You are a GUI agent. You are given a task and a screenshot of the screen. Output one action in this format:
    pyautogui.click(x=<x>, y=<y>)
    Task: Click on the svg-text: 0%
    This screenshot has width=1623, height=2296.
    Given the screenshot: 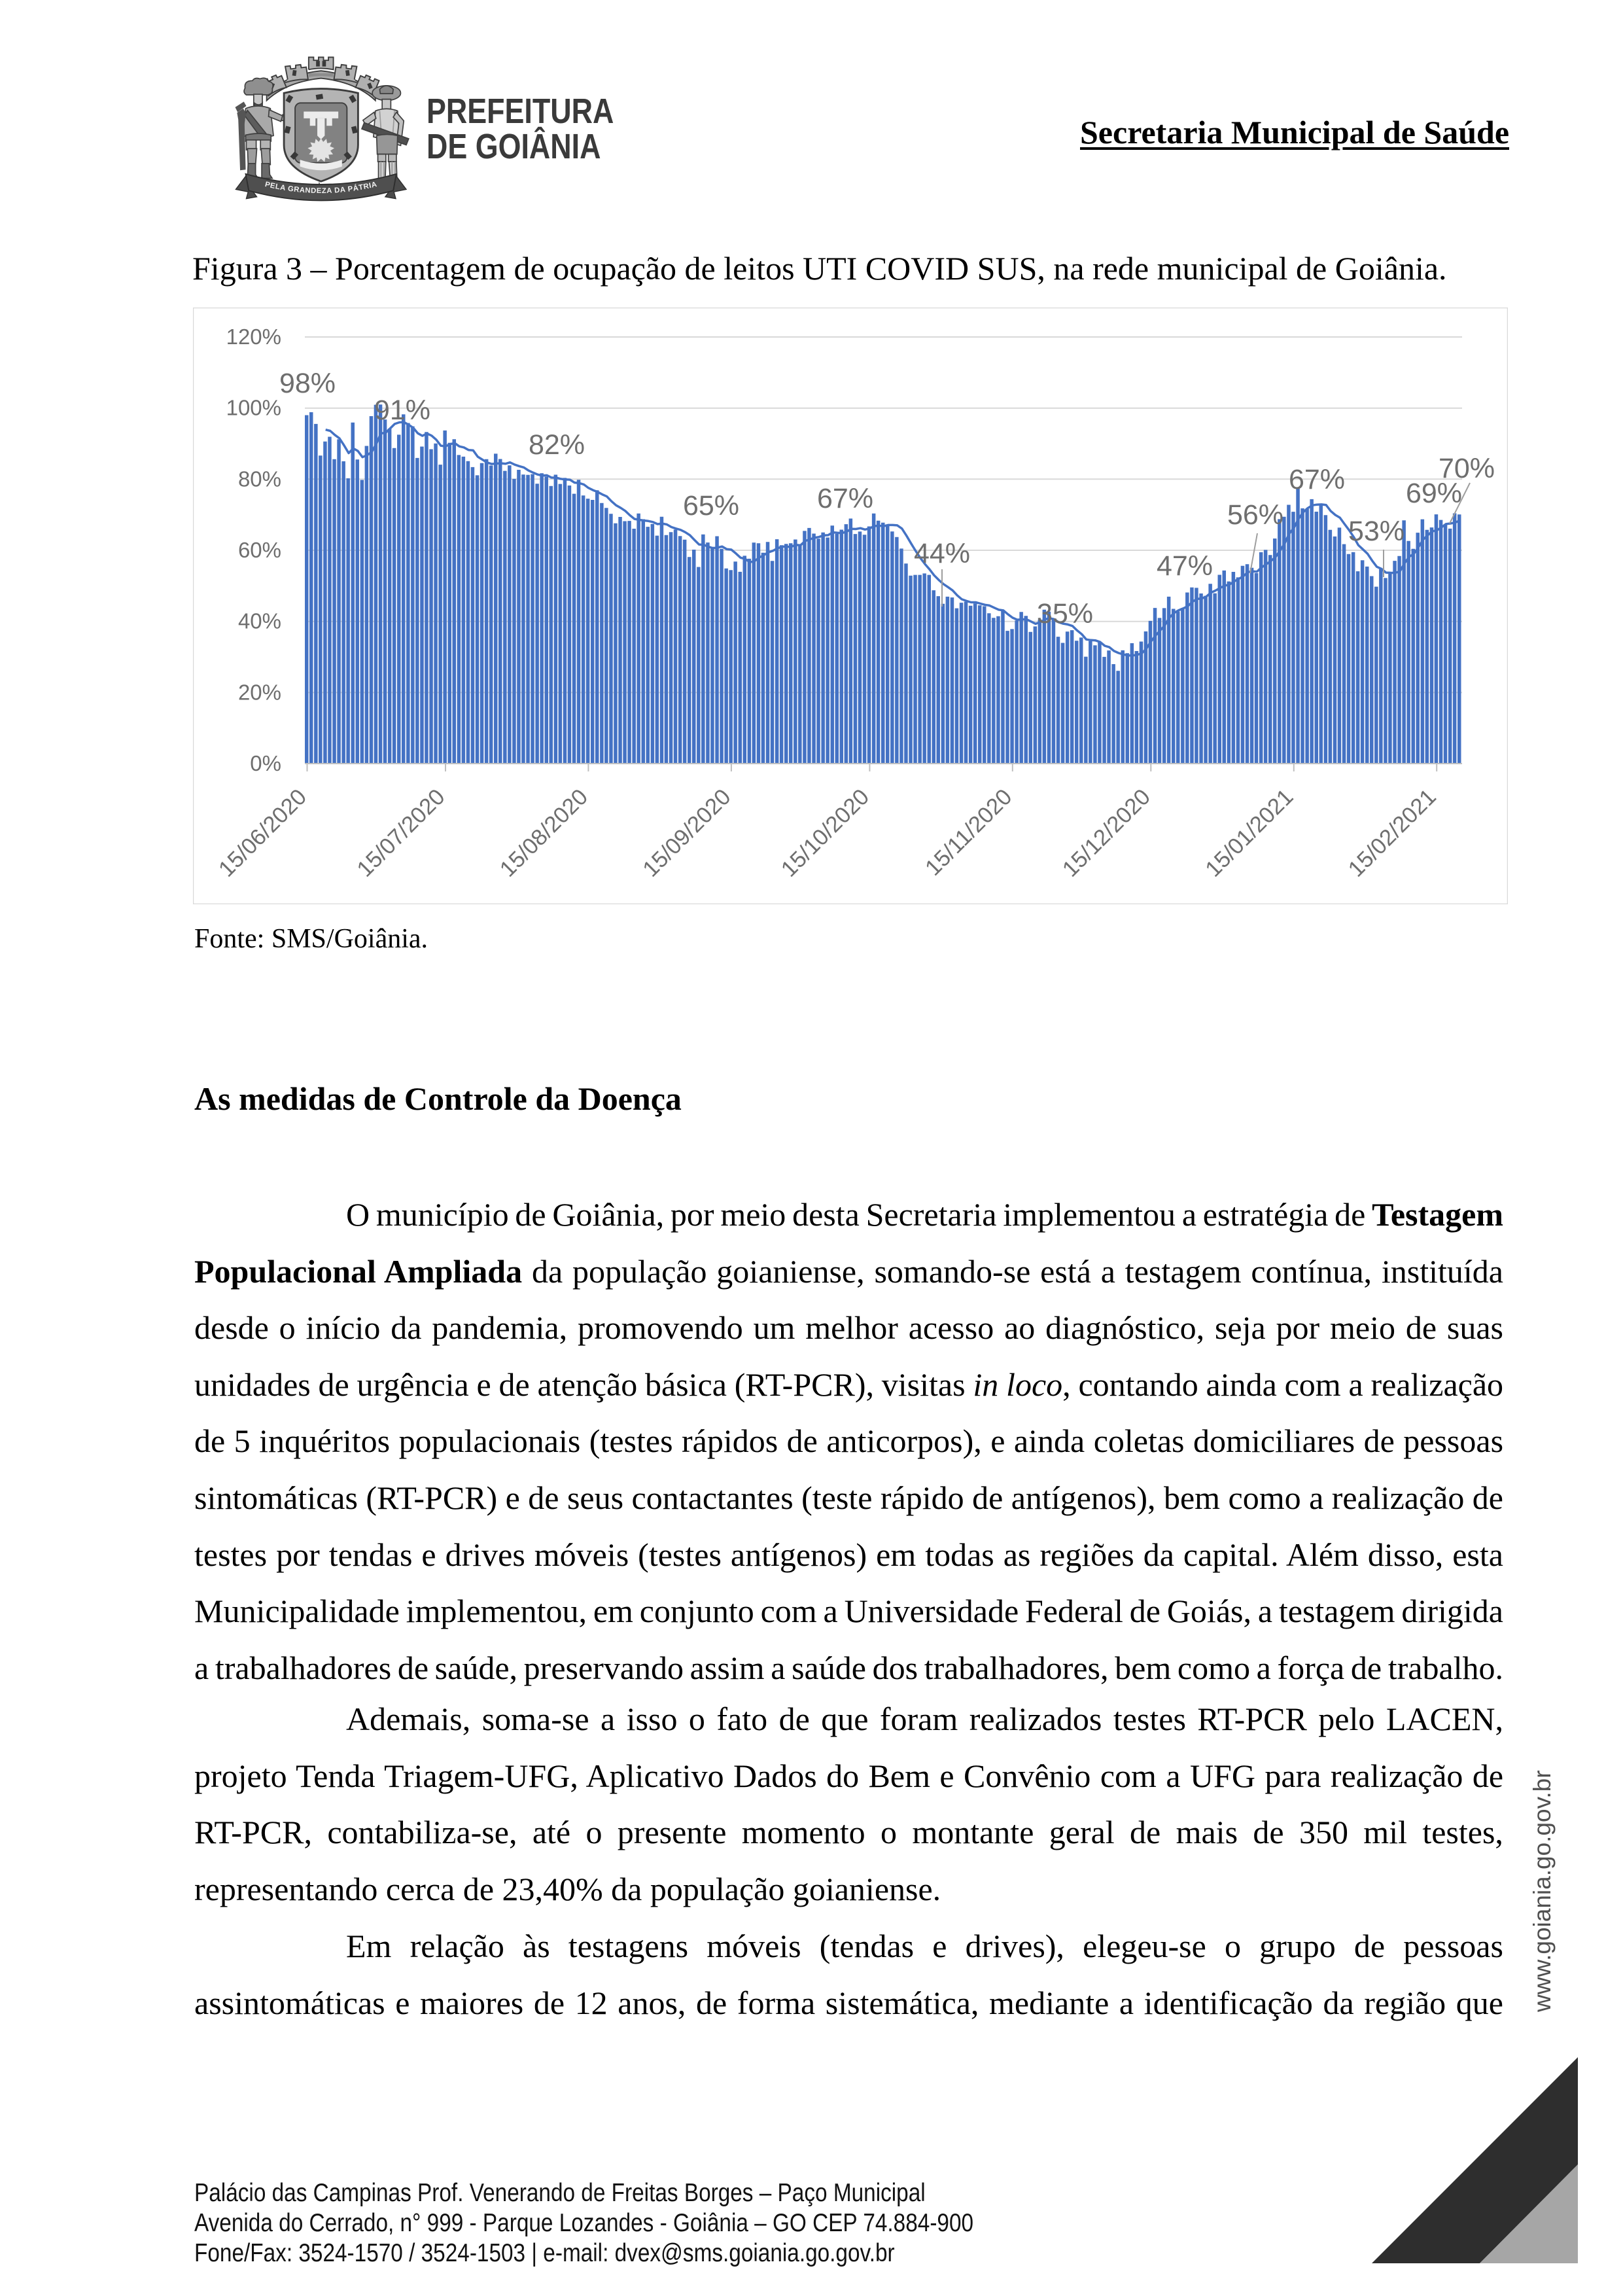 What is the action you would take?
    pyautogui.click(x=266, y=763)
    